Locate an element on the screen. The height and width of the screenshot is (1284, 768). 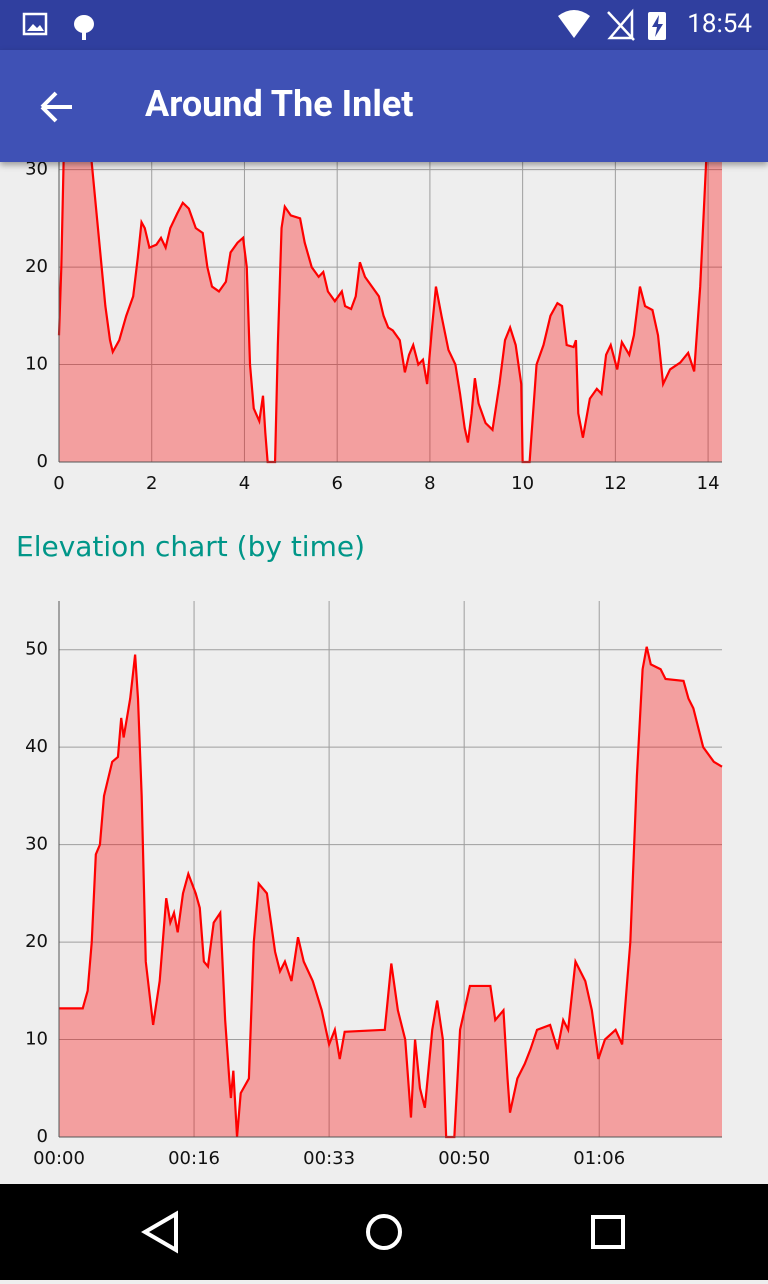
app-bar: Around The Inlet is located at coordinates (384, 106).